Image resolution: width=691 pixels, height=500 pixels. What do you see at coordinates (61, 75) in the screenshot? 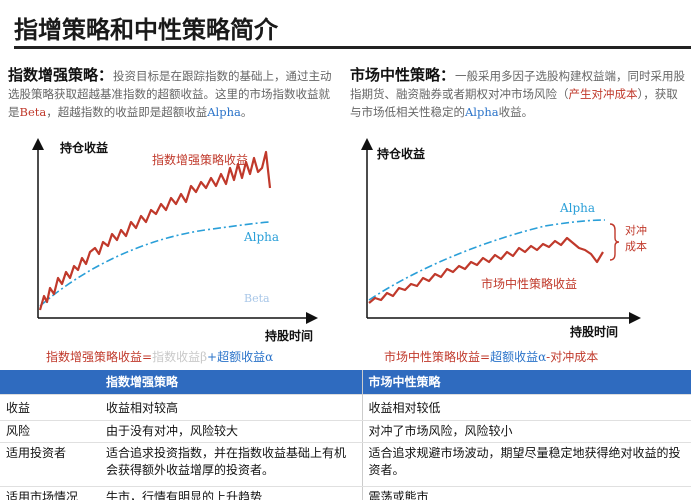
I see `left-description-lead: 指数增强策略：` at bounding box center [61, 75].